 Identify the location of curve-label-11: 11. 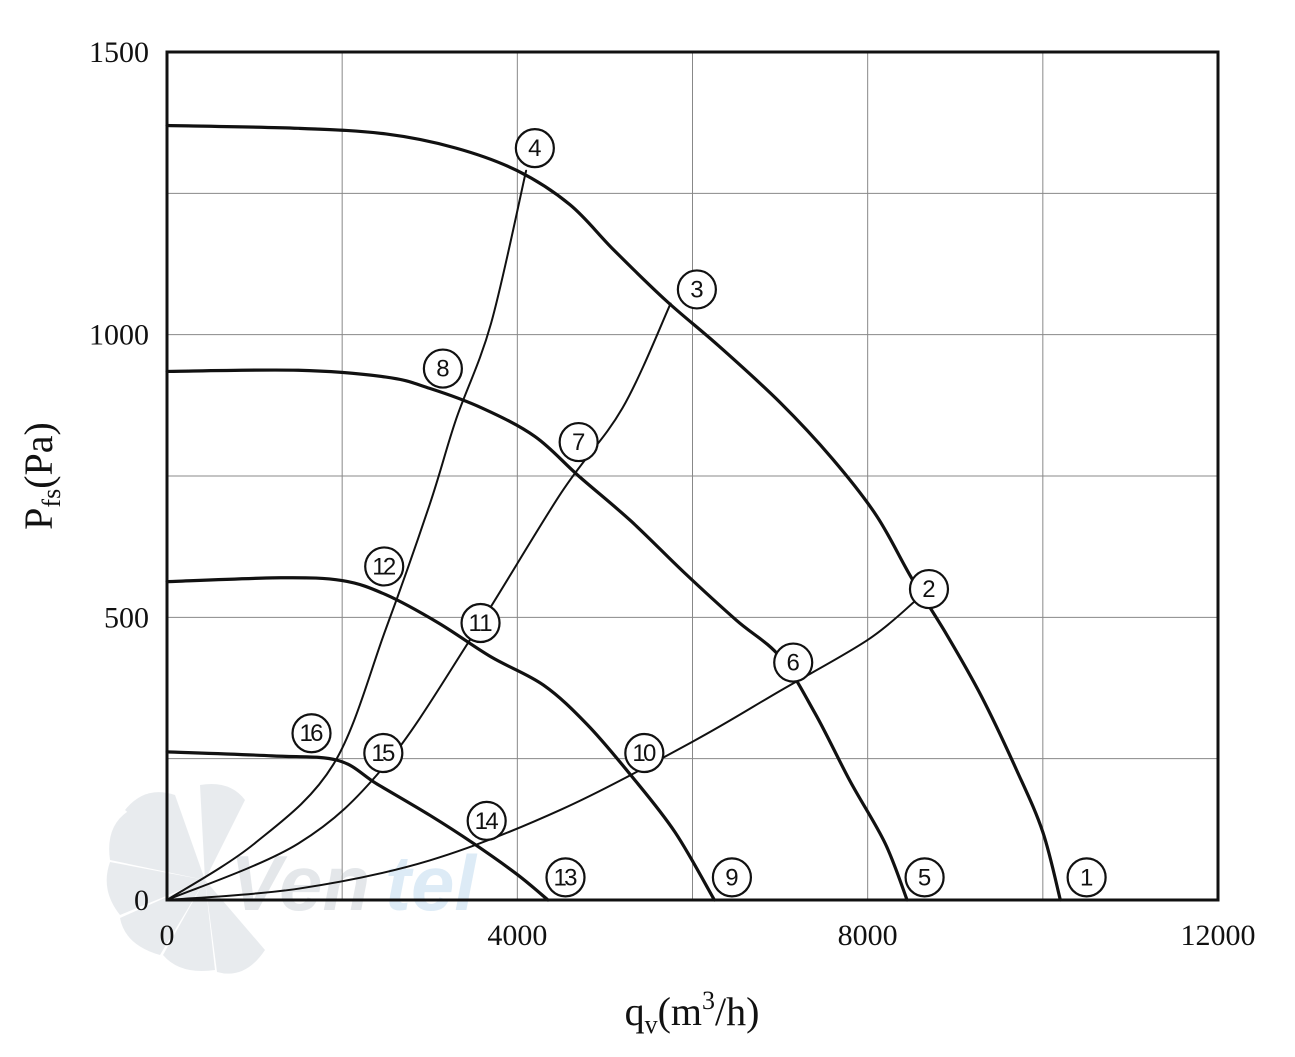
(480, 623).